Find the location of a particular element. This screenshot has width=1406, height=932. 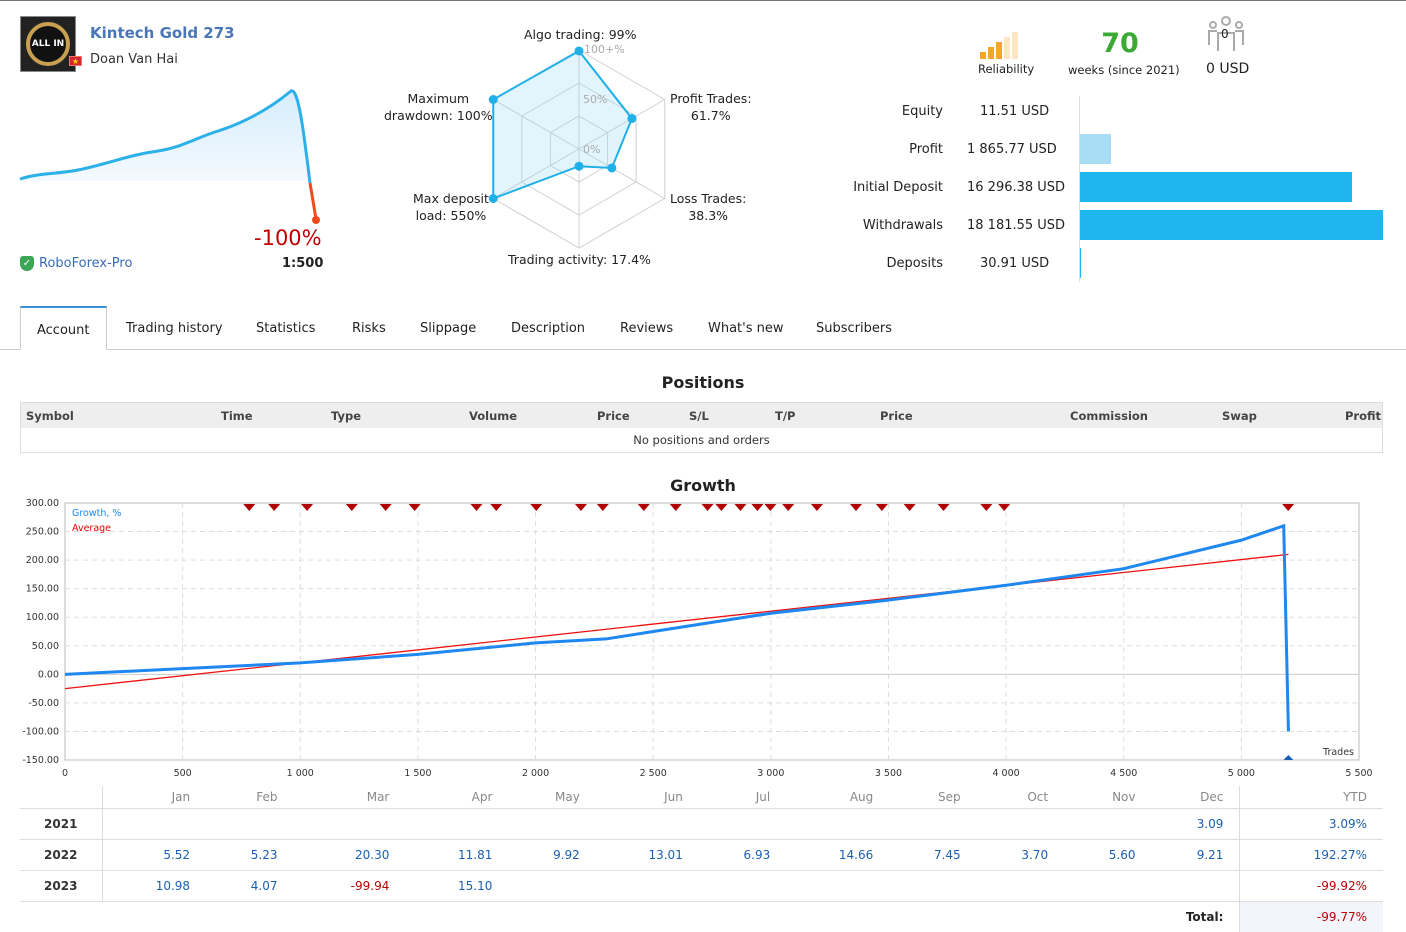

column-header: Type is located at coordinates (346, 416).